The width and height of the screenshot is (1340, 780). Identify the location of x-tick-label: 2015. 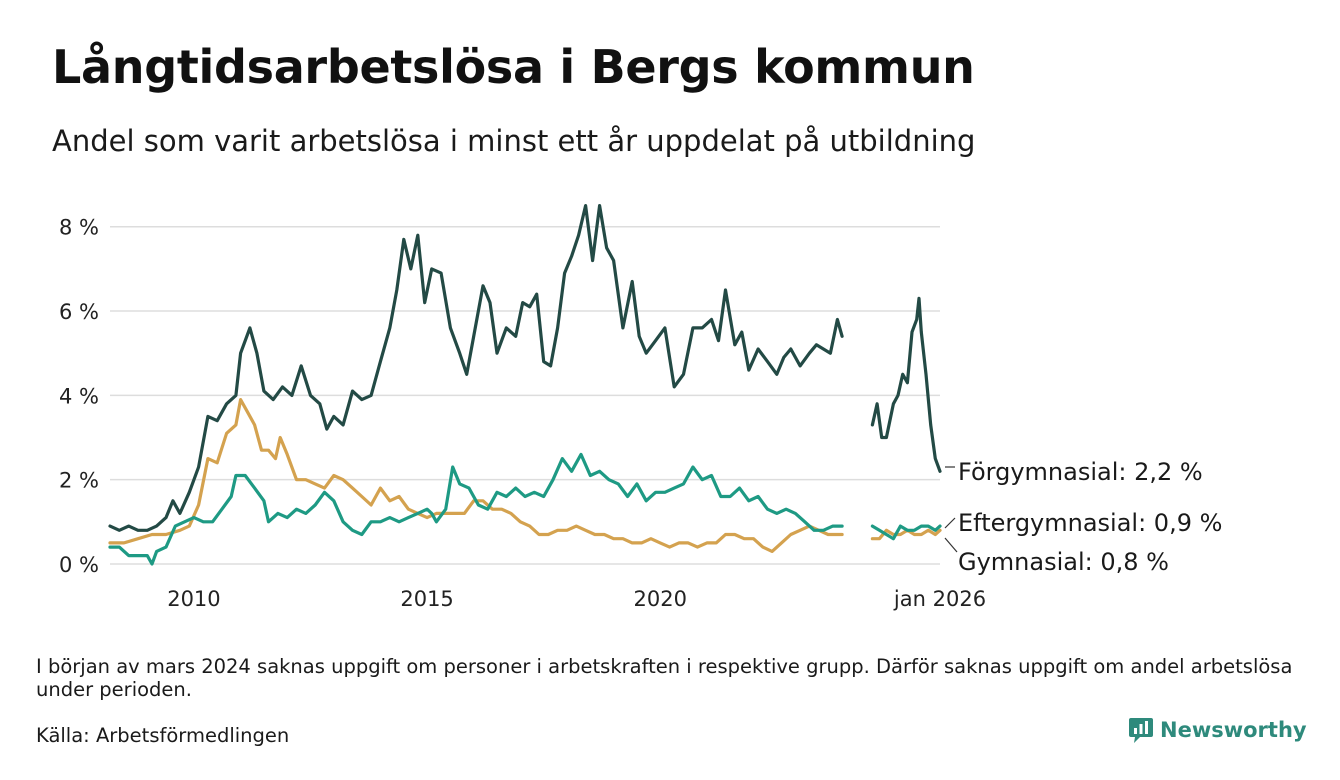
(426, 599).